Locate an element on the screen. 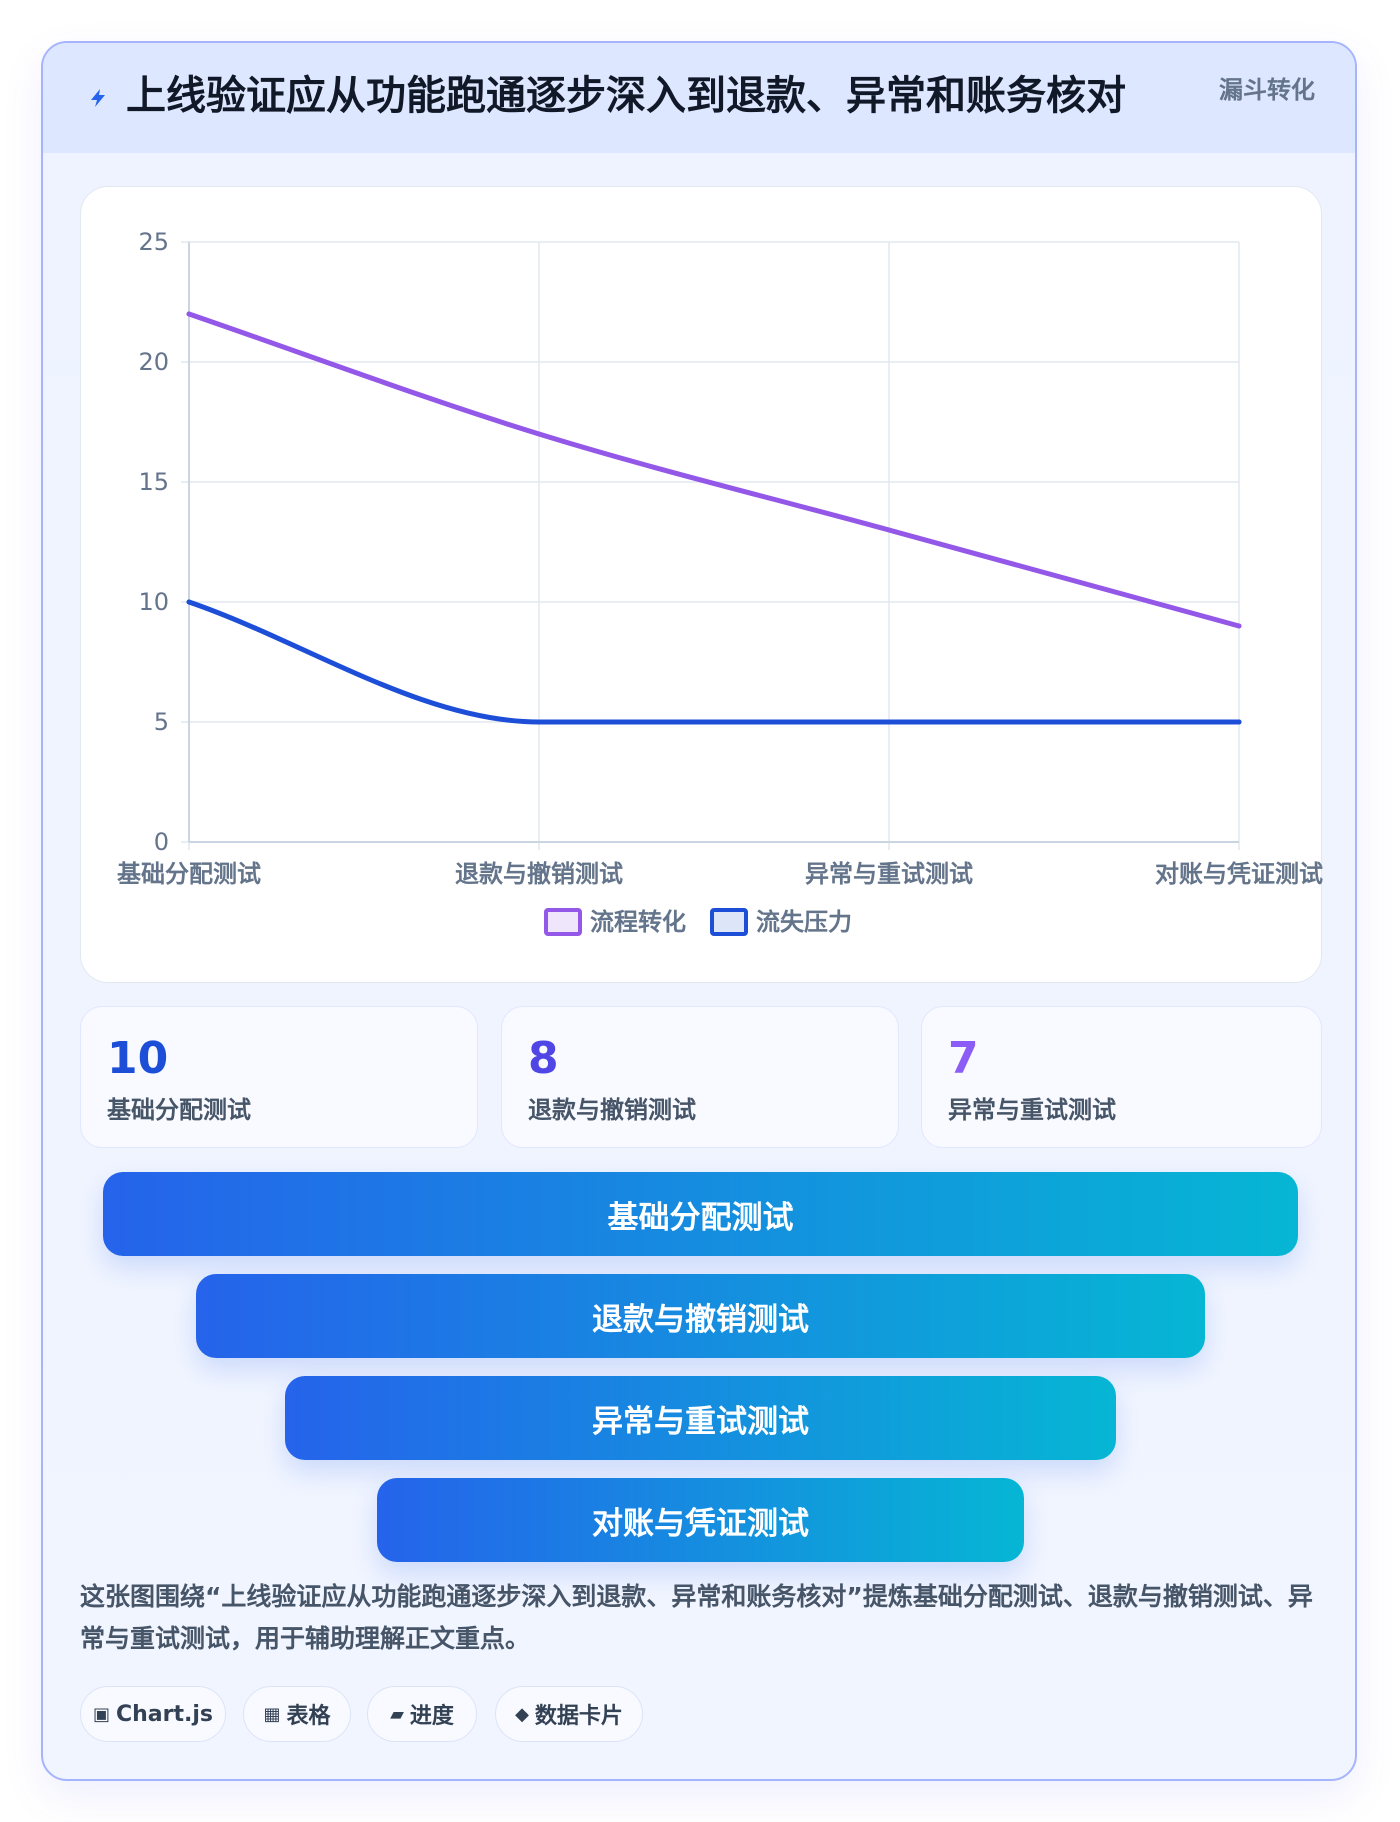 The height and width of the screenshot is (1822, 1400). legend-label: 流程转化 is located at coordinates (638, 922).